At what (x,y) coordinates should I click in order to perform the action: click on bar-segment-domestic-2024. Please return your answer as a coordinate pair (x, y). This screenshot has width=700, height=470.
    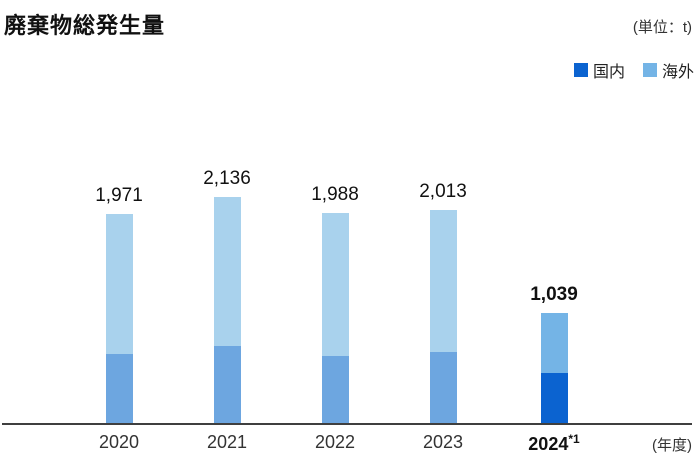
    Looking at the image, I should click on (554, 398).